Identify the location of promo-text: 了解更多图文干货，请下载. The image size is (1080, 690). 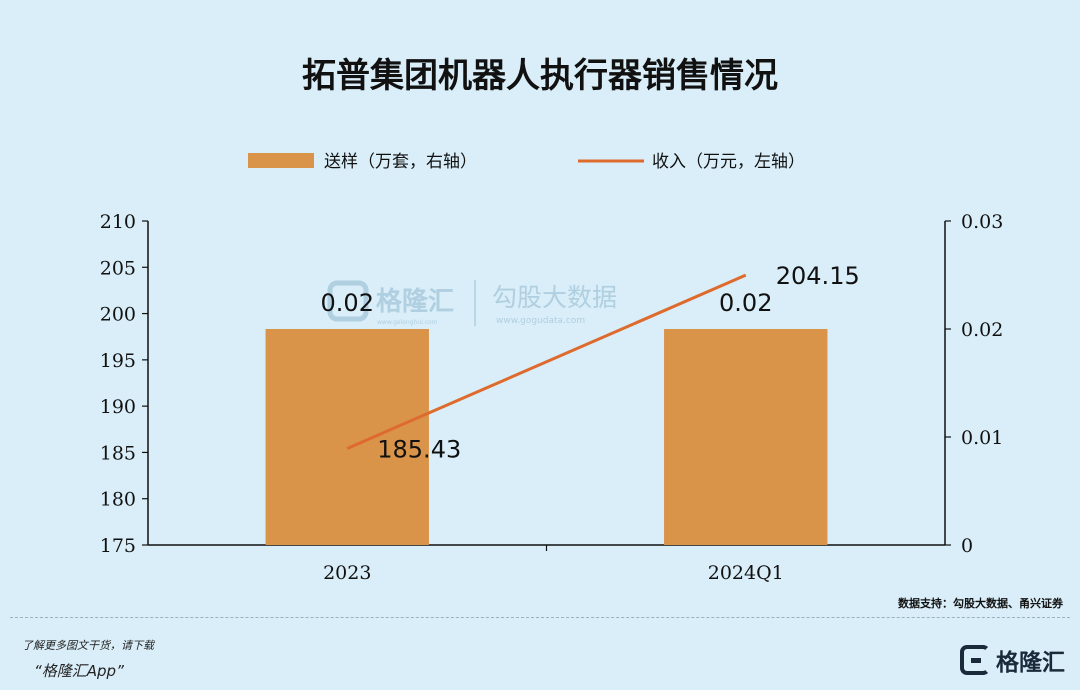
(88, 645).